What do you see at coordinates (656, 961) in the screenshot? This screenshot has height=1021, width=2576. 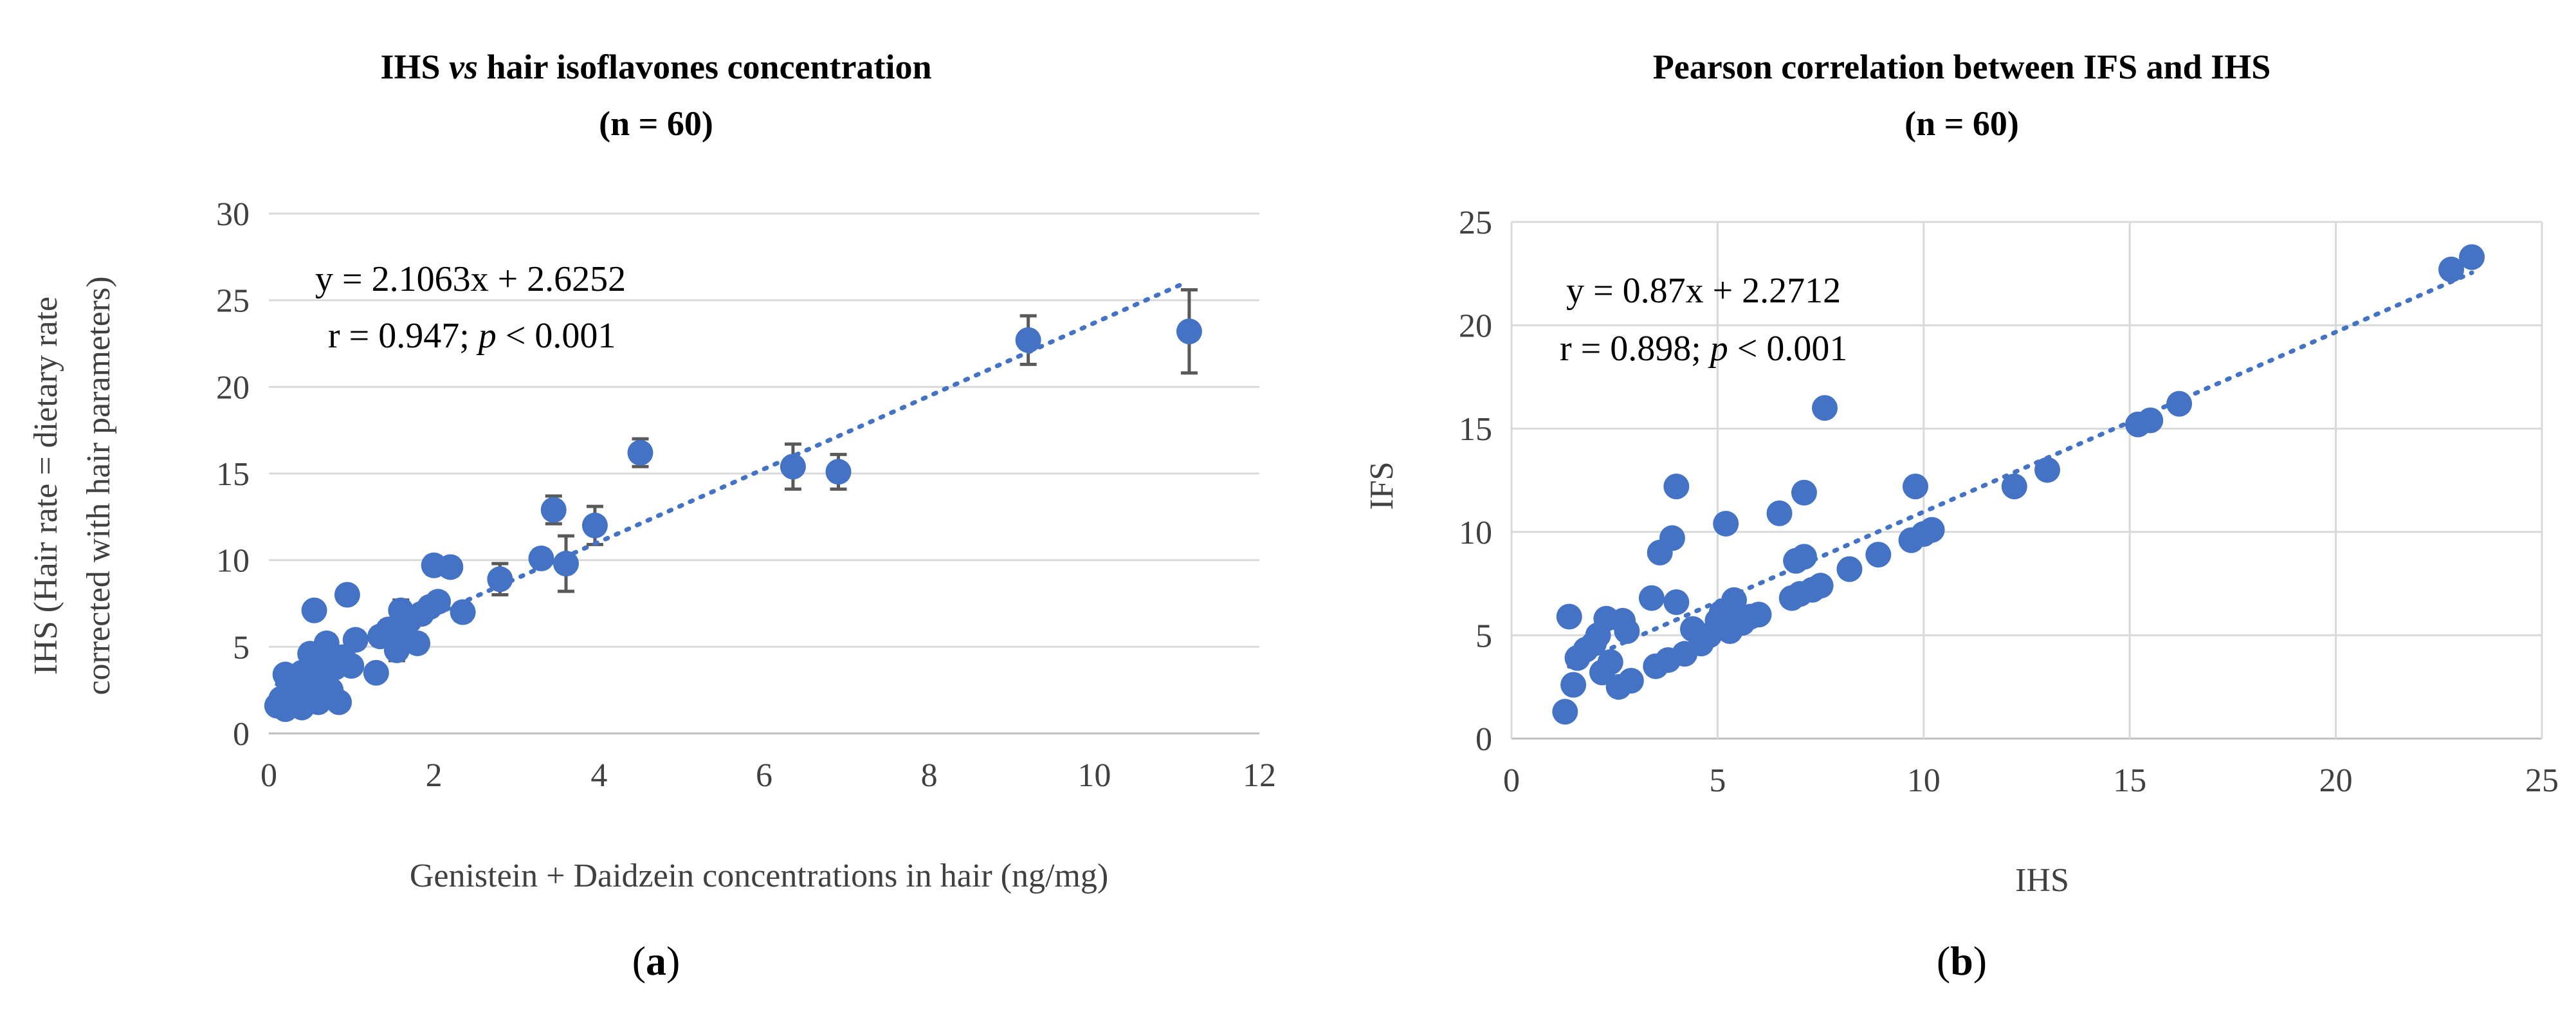 I see `panel-label-a: (a)` at bounding box center [656, 961].